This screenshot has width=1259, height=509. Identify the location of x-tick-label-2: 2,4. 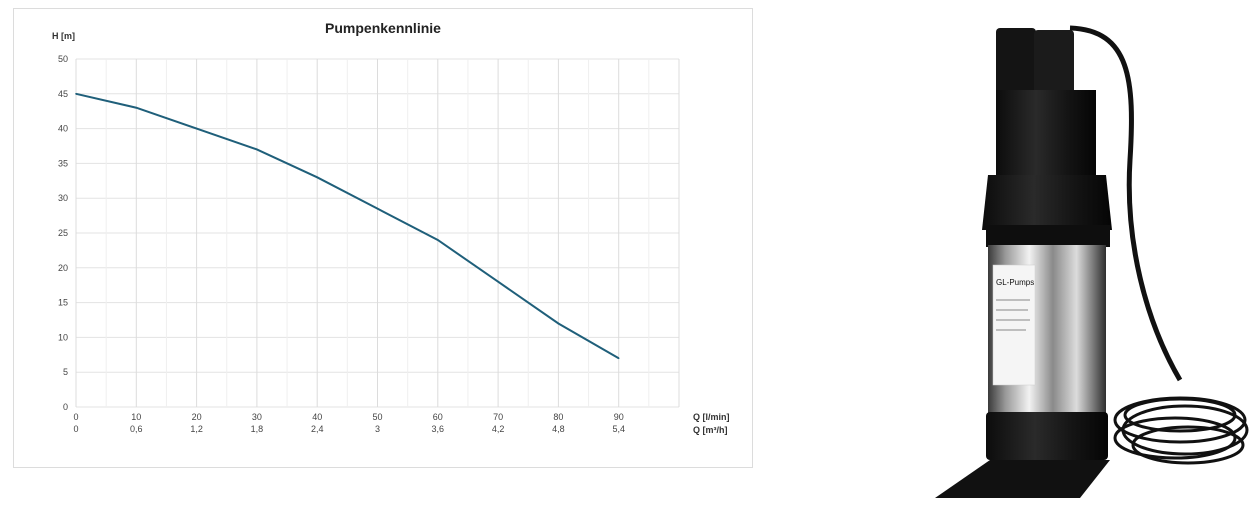
(317, 429).